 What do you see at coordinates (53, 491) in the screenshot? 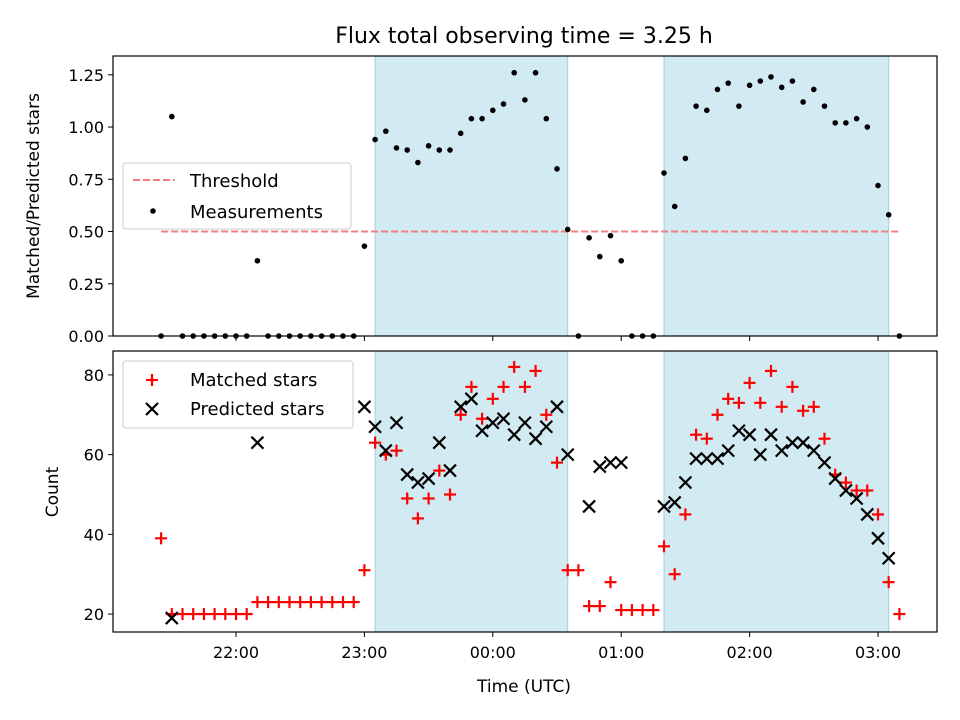
I see `ylabel-count: Count` at bounding box center [53, 491].